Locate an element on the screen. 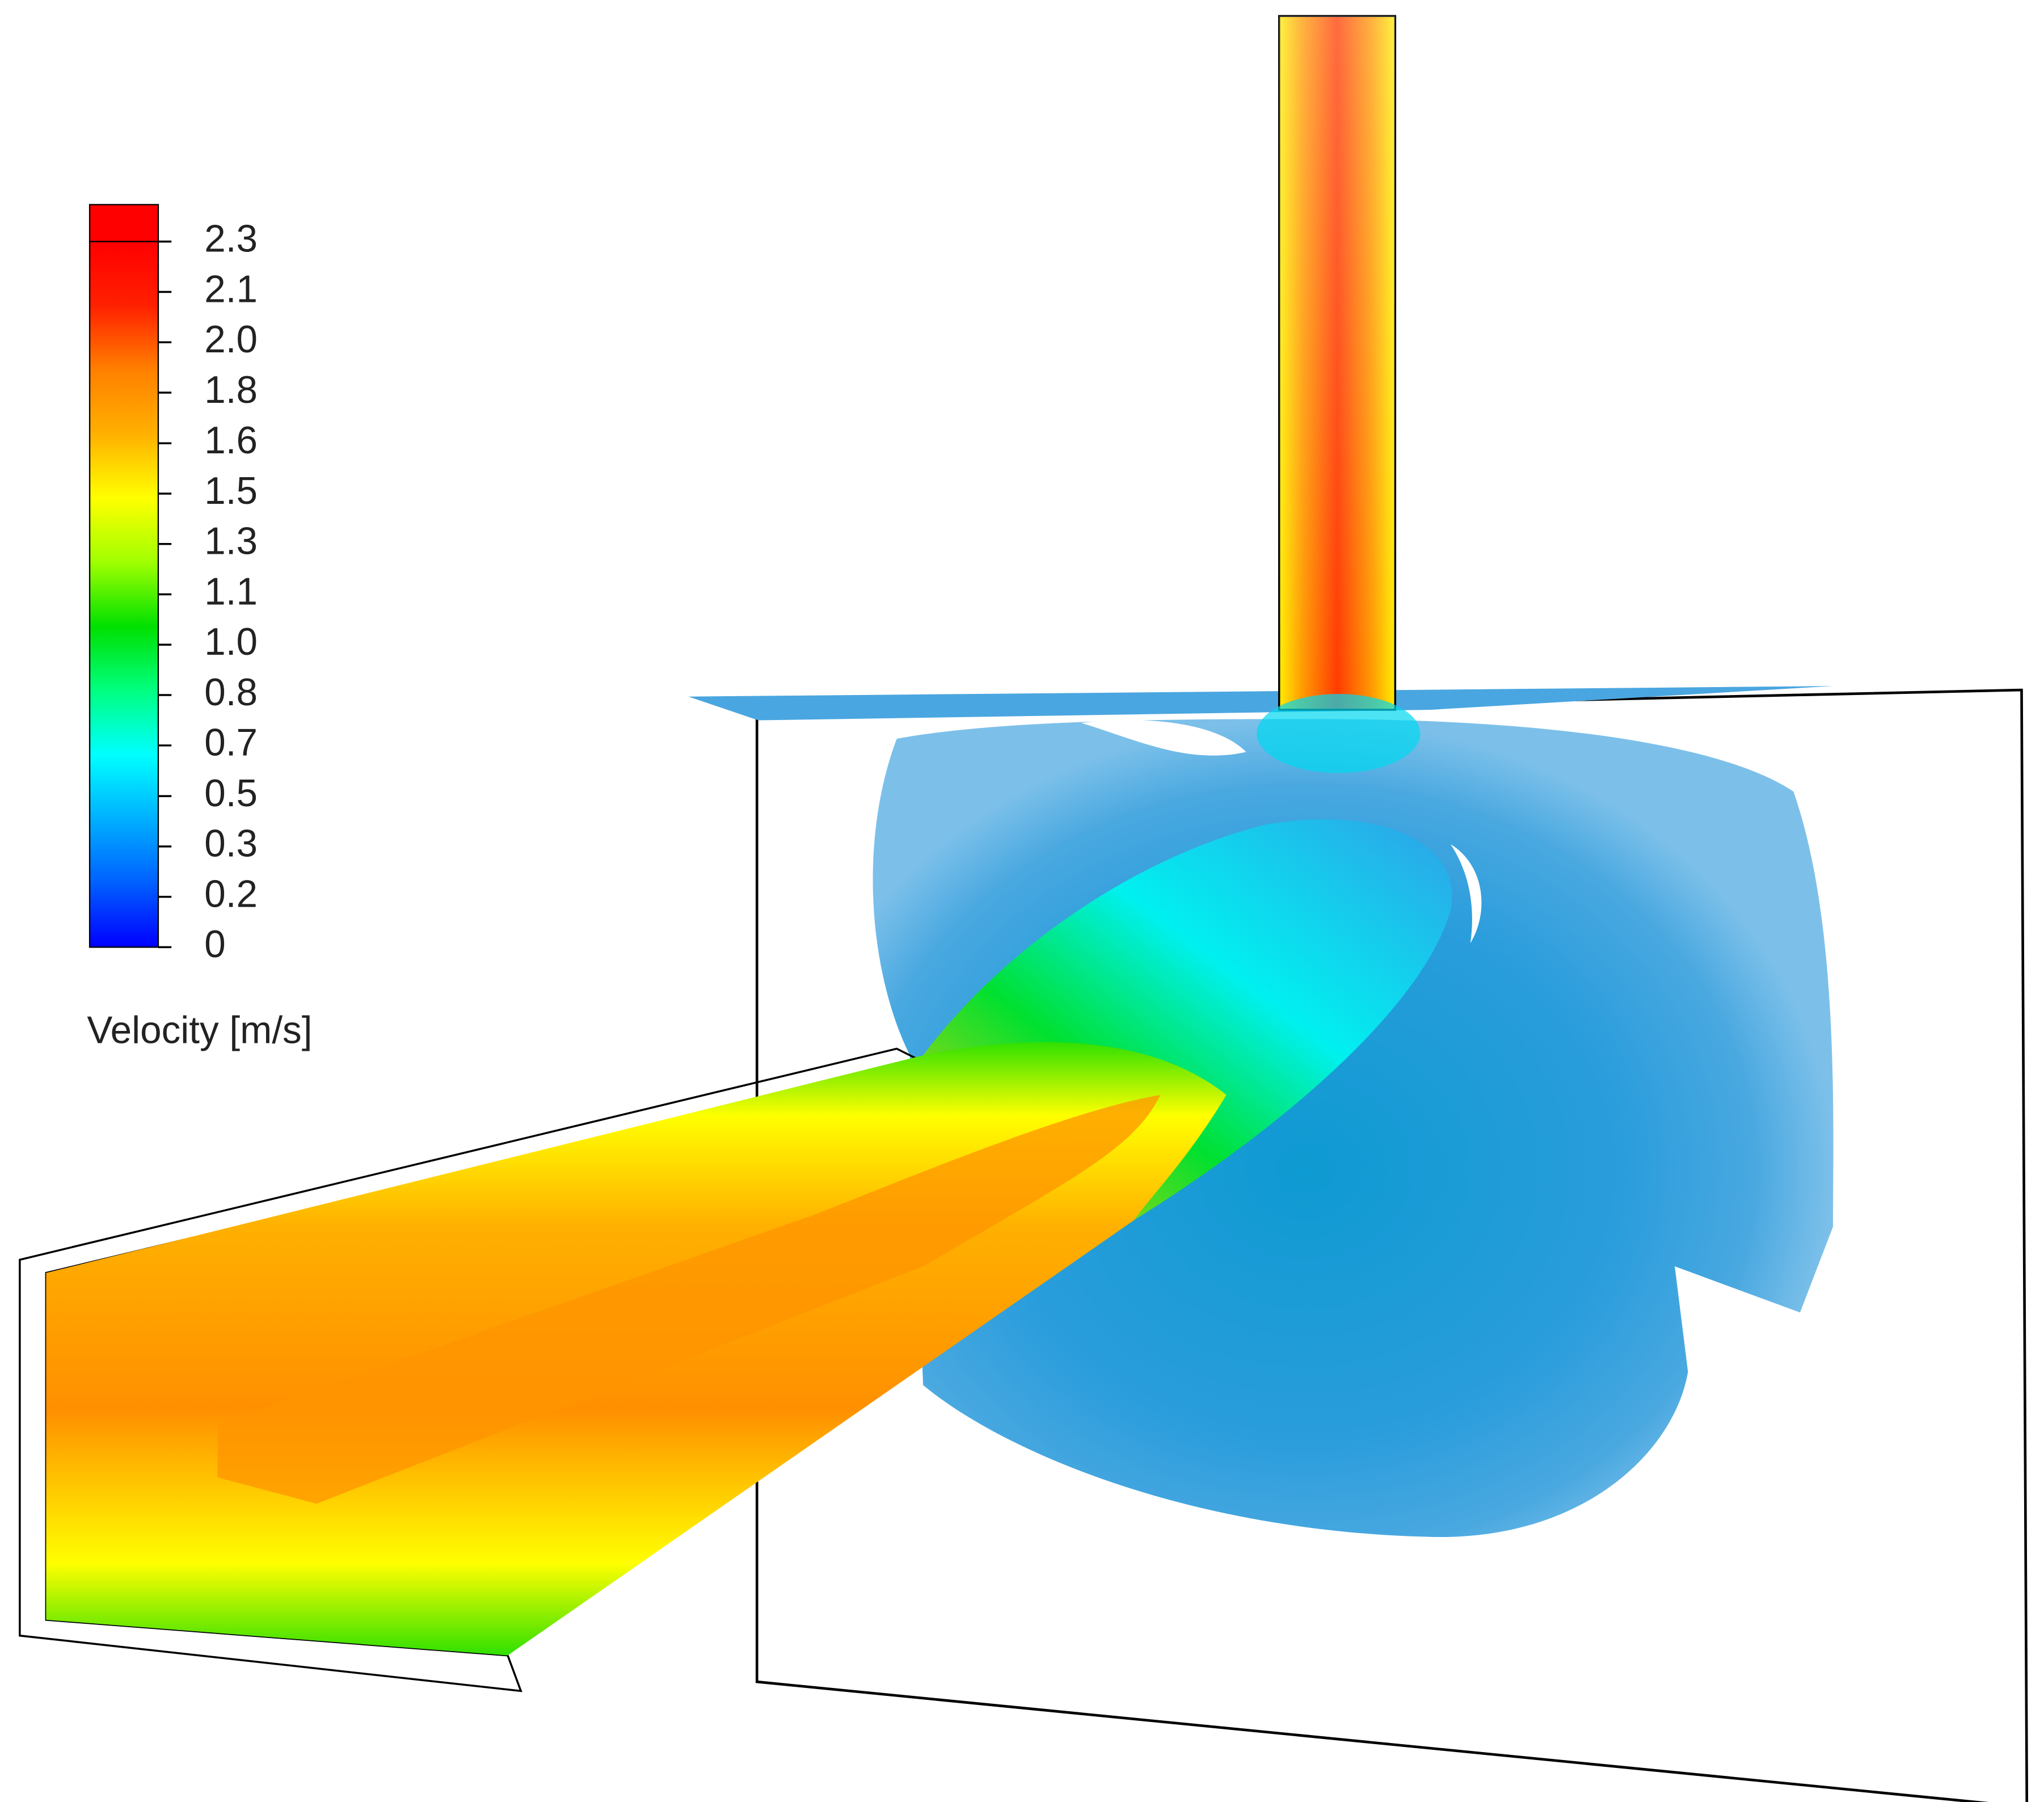  tick-label: 0 is located at coordinates (215, 944).